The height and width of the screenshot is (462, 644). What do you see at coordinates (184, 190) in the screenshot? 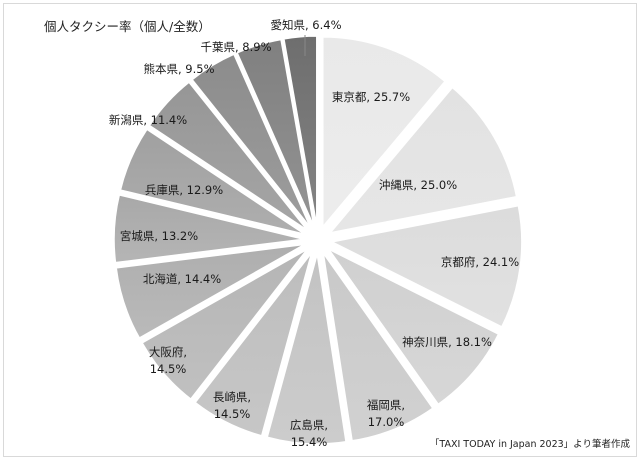
I see `slice-label: 兵庫県, 12.9%` at bounding box center [184, 190].